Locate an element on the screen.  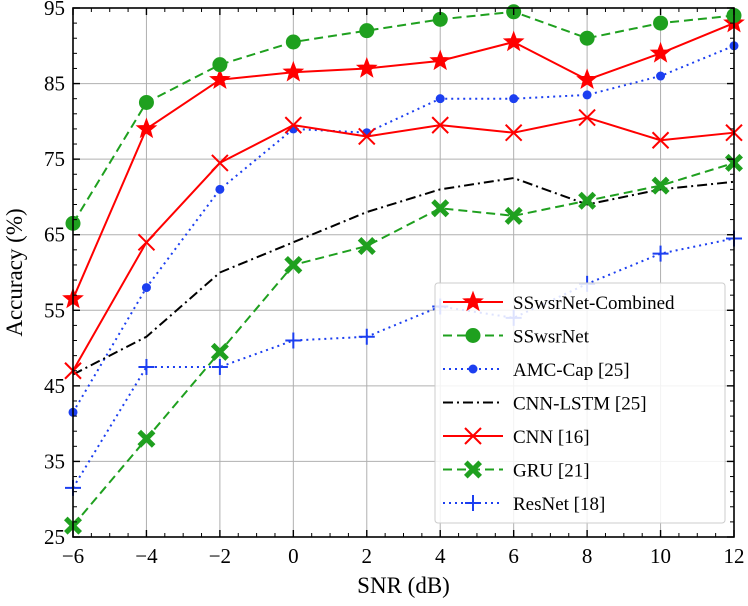
x-tick-label: 8 is located at coordinates (587, 556).